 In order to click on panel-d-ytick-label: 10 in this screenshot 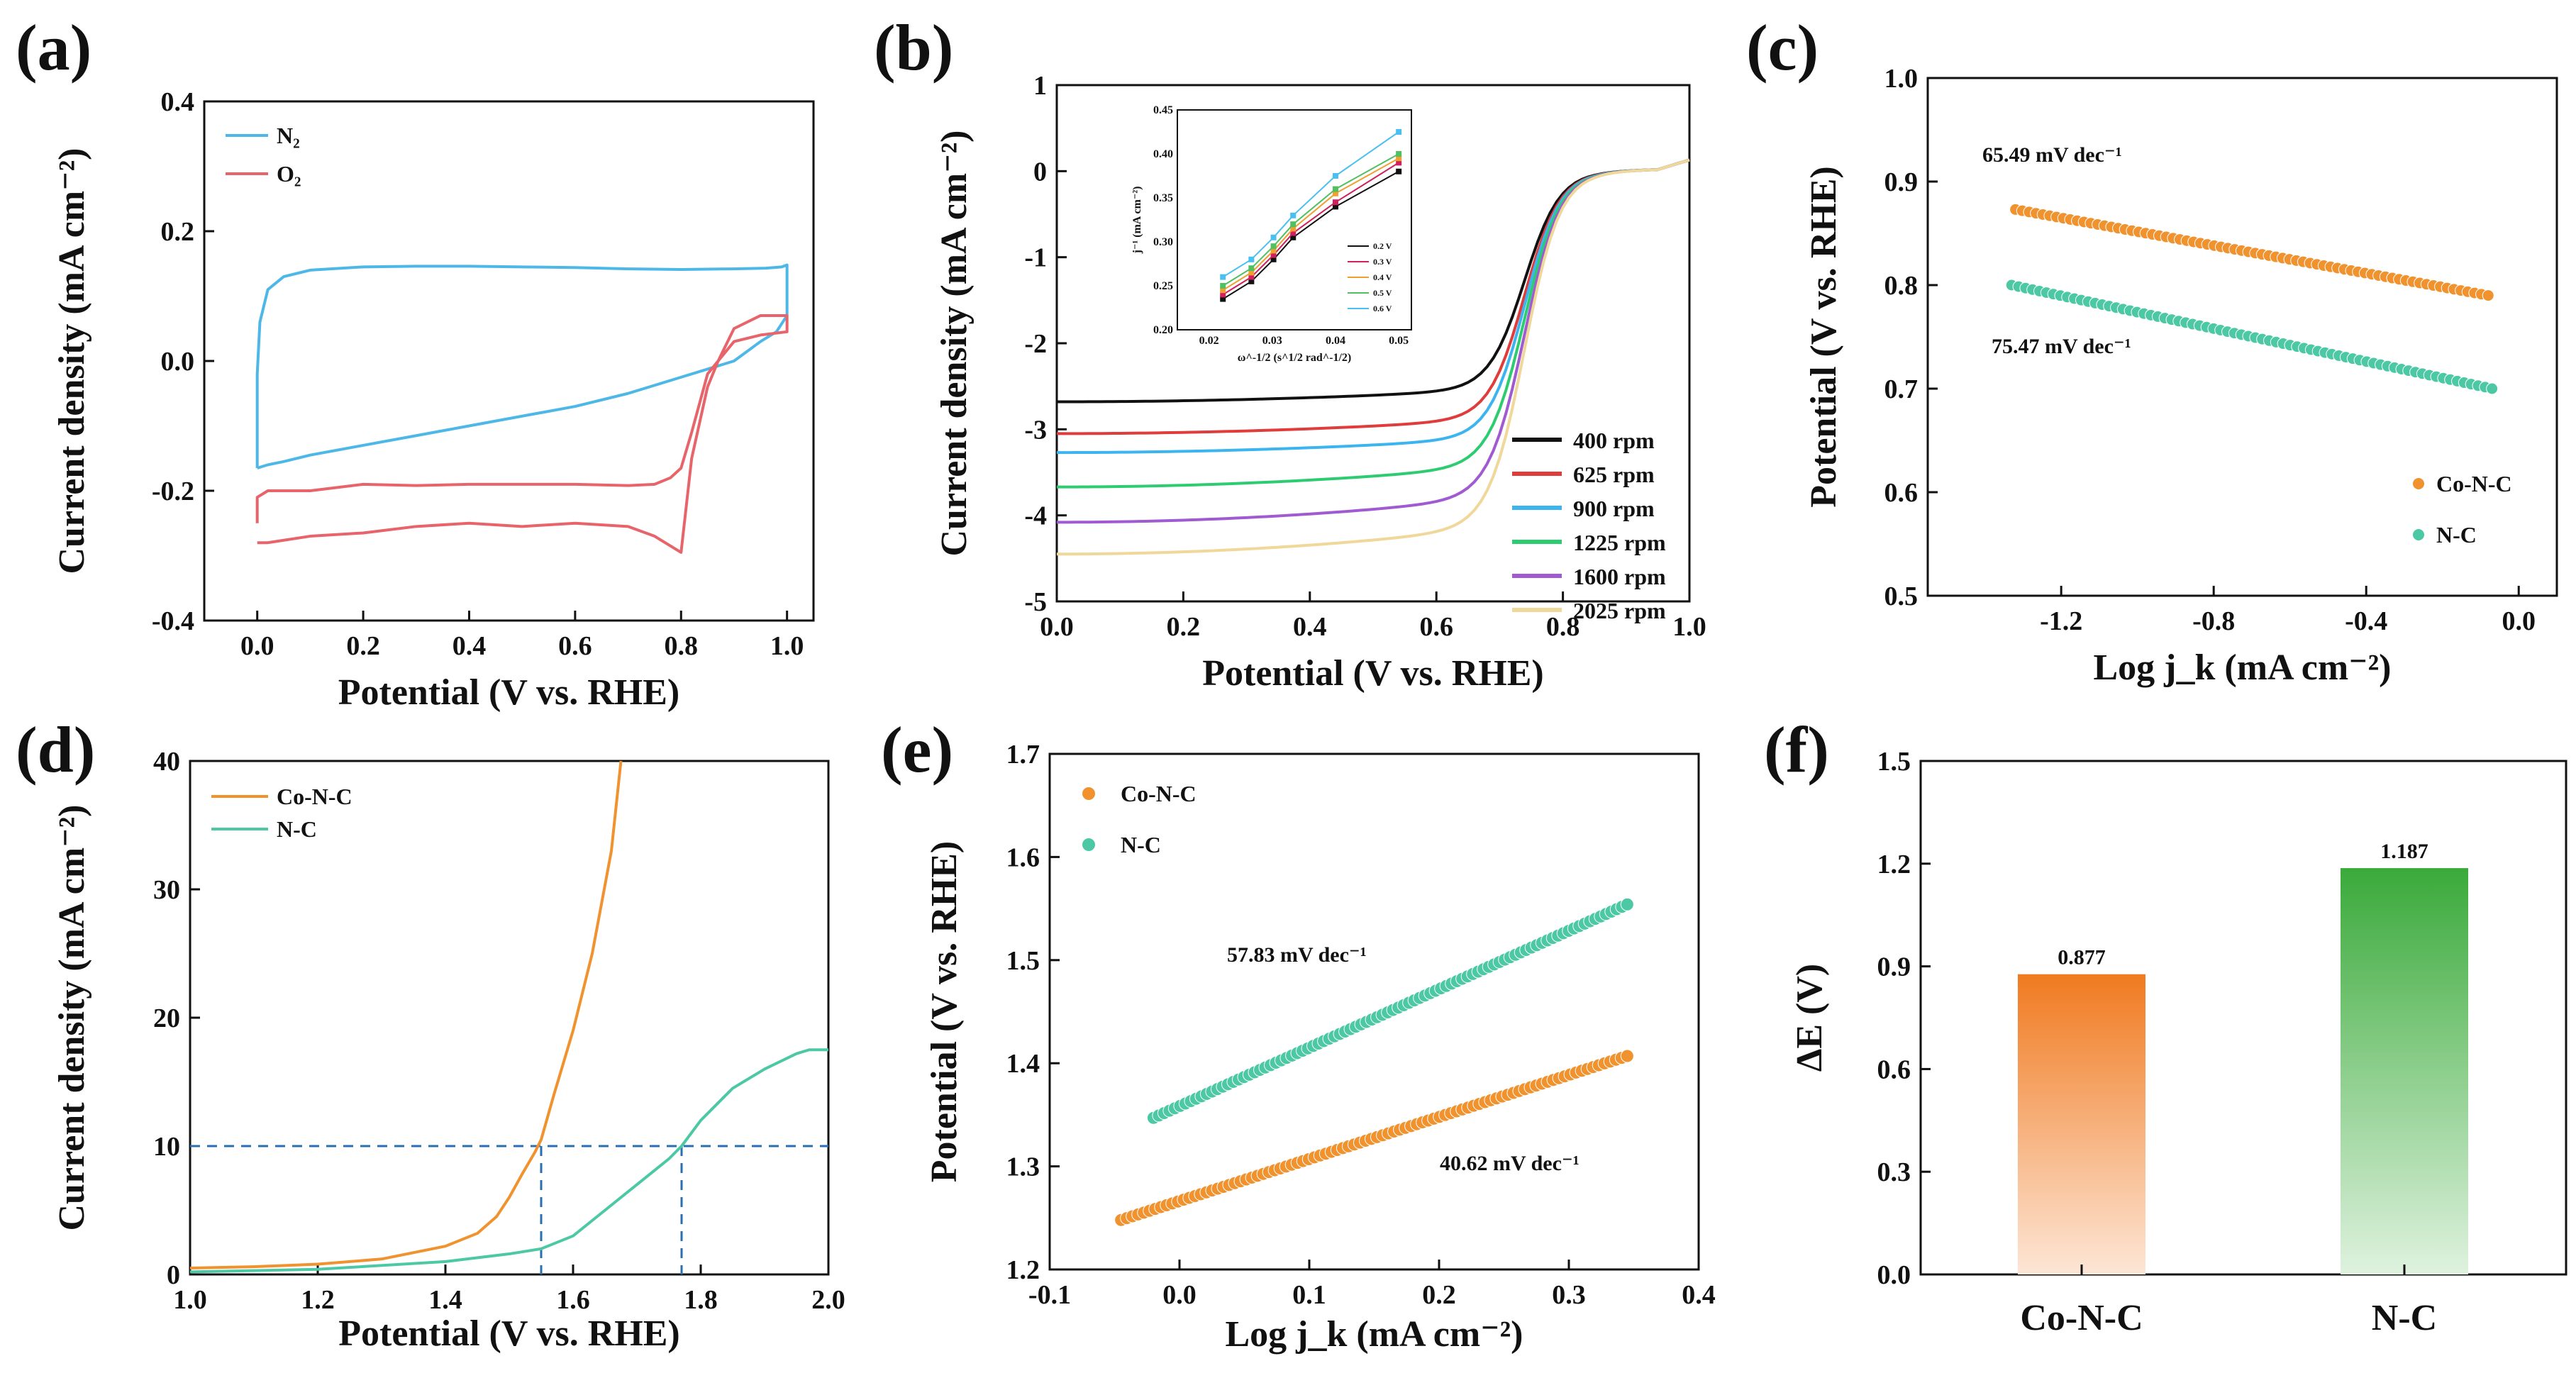, I will do `click(166, 1147)`.